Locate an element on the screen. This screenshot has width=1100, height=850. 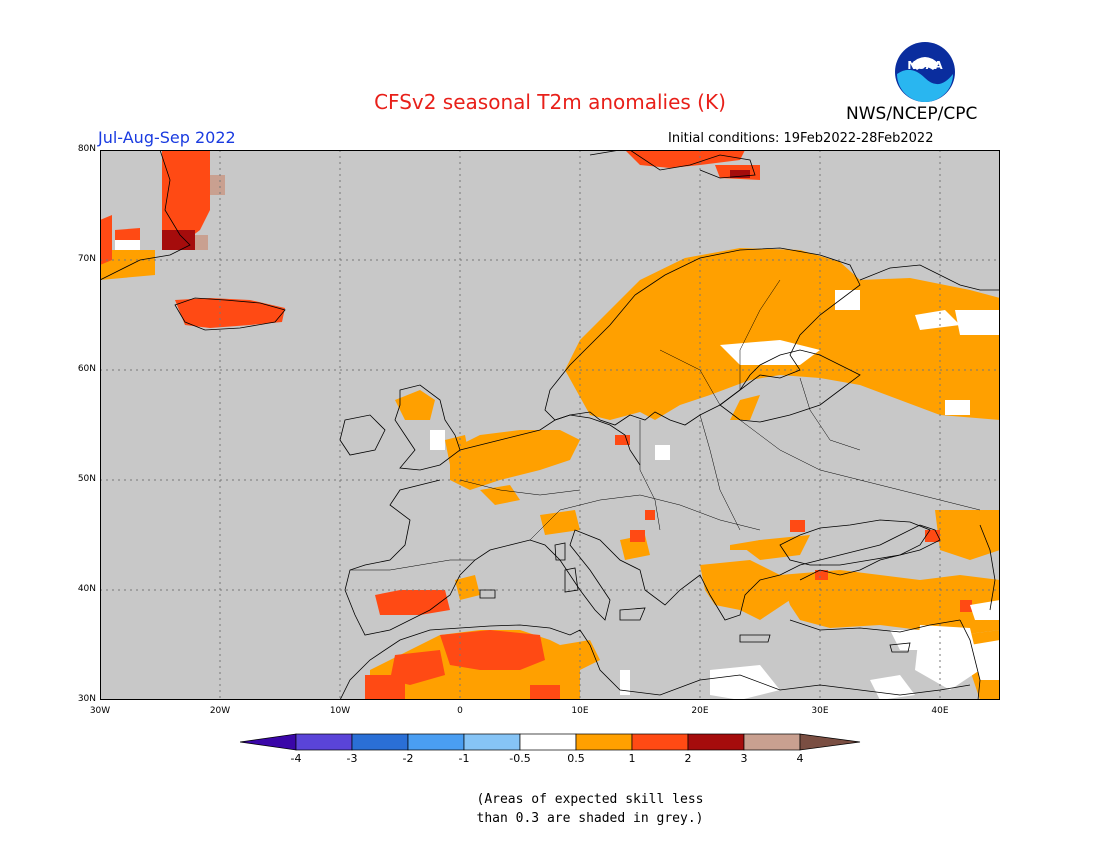
anomaly-3-4-regions is located at coordinates (210, 212).